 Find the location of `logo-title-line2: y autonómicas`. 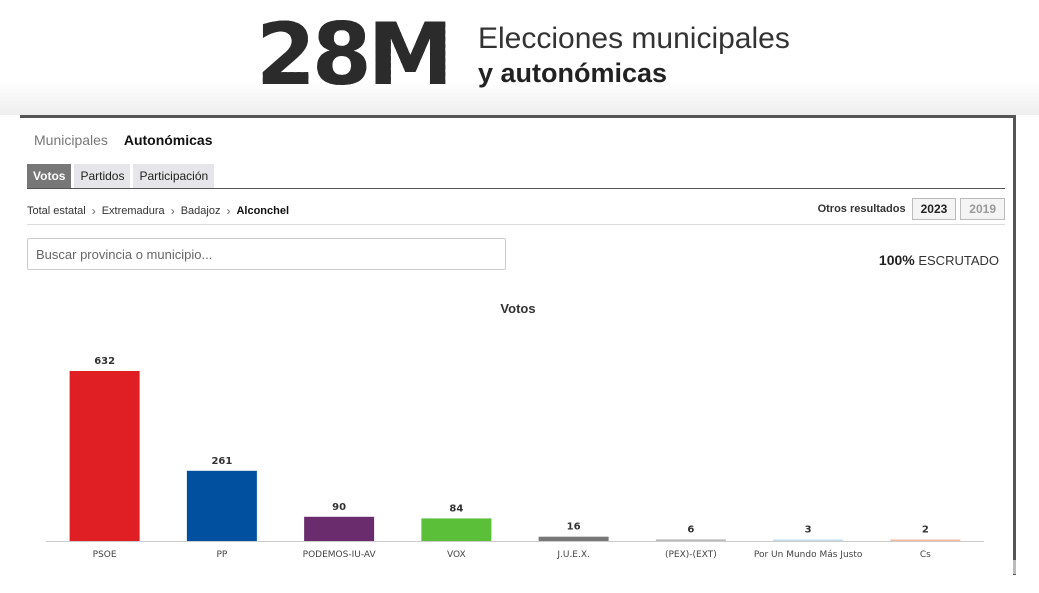

logo-title-line2: y autonómicas is located at coordinates (573, 73).